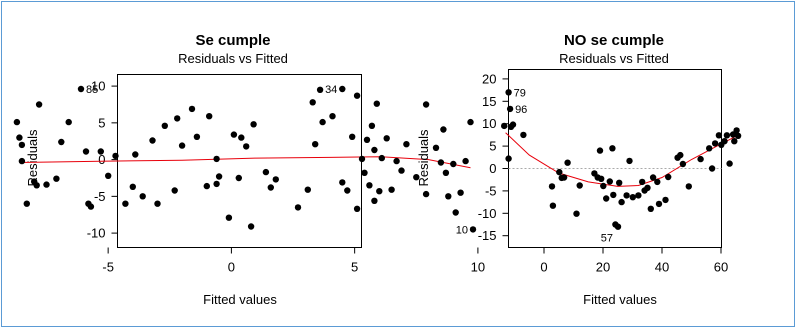 This screenshot has height=330, width=798. What do you see at coordinates (543, 267) in the screenshot?
I see `x-tick-label: 0` at bounding box center [543, 267].